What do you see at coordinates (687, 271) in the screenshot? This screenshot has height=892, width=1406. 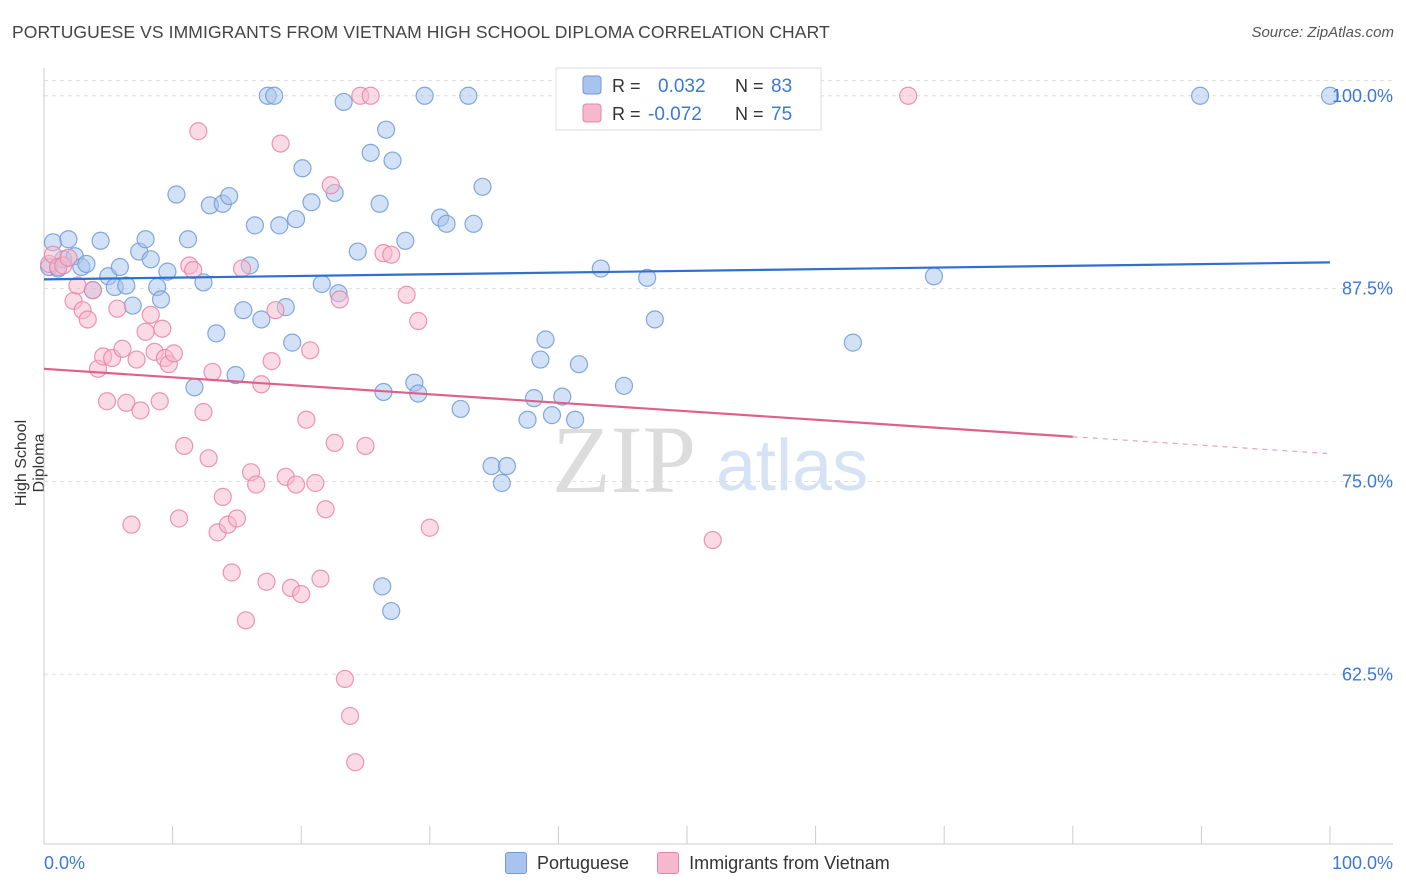 I see `trend-line-portuguese` at bounding box center [687, 271].